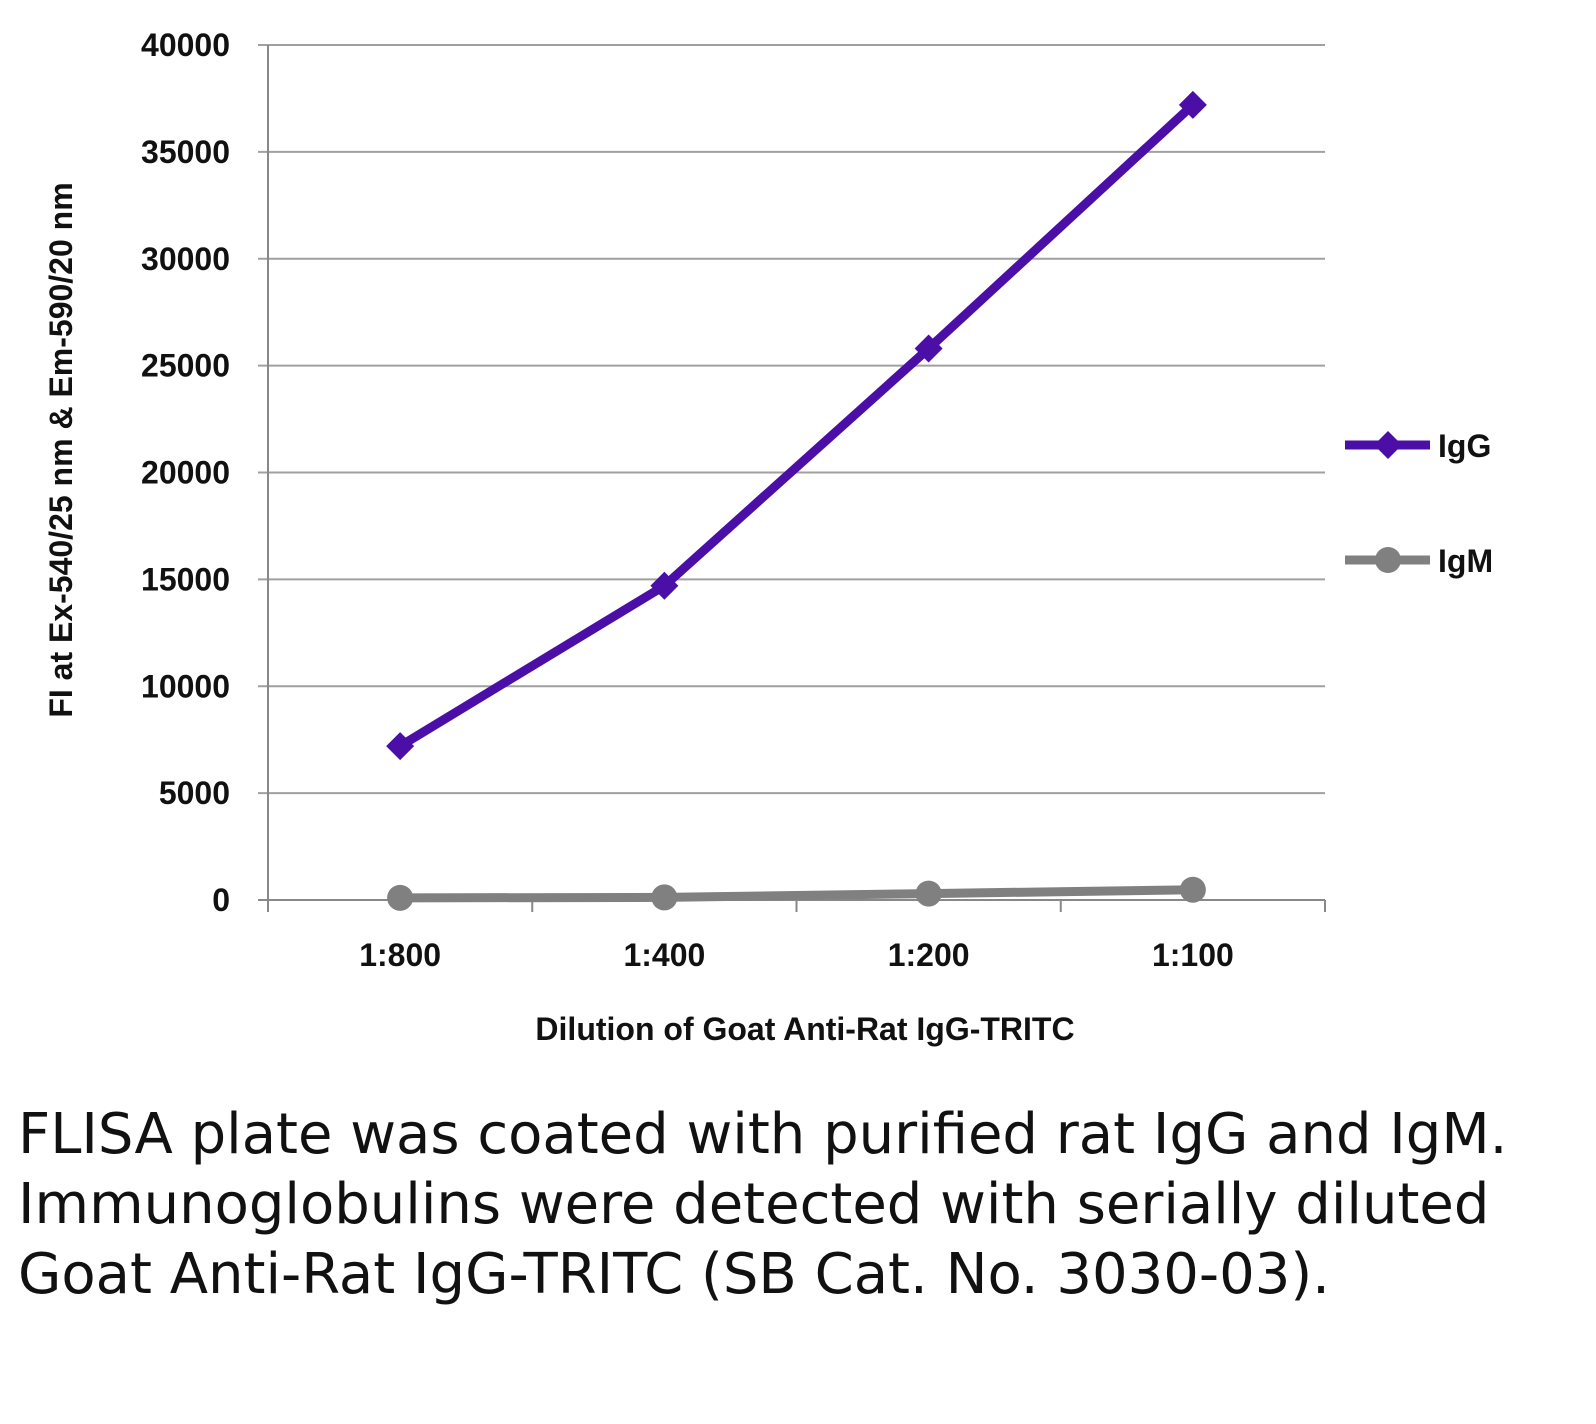  Describe the element at coordinates (185, 686) in the screenshot. I see `y-tick-label: 10000` at that location.